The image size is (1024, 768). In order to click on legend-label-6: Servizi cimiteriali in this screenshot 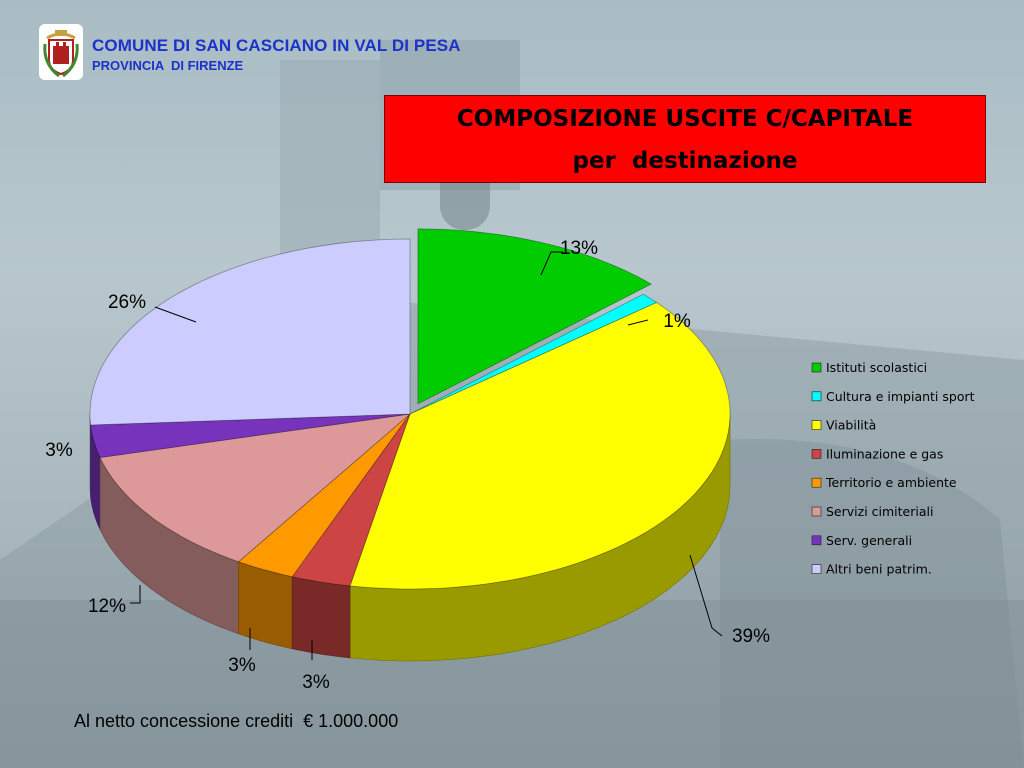, I will do `click(879, 511)`.